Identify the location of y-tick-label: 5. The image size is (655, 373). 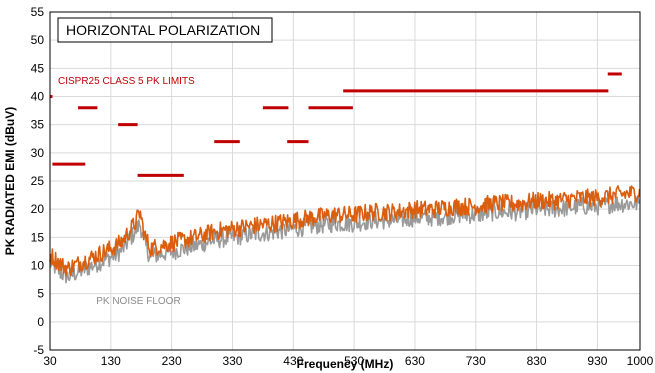
(40, 294).